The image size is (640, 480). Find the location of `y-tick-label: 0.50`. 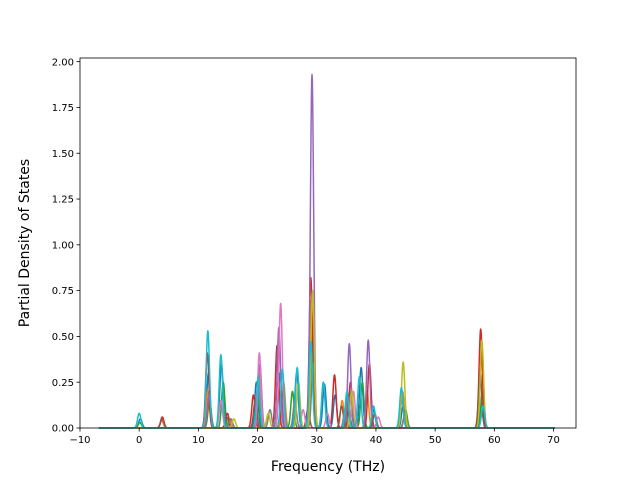

y-tick-label: 0.50 is located at coordinates (63, 337).